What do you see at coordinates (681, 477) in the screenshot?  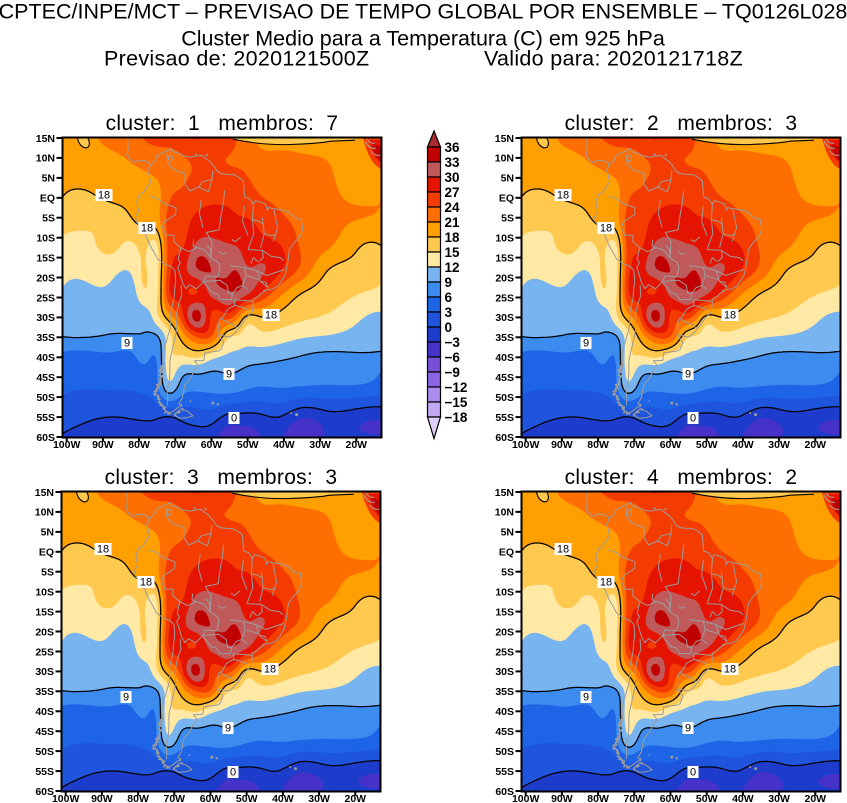 I see `svg-text: cluster: 4 membros: 2` at bounding box center [681, 477].